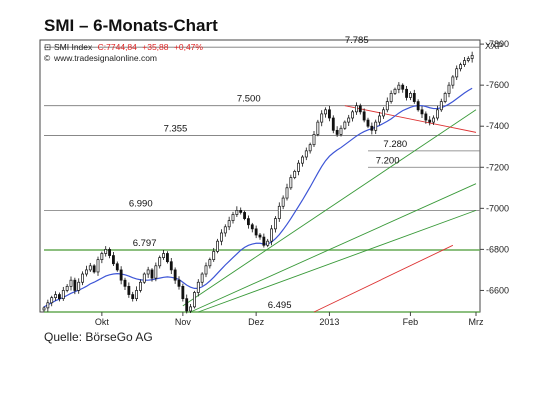 The height and width of the screenshot is (400, 560). Describe the element at coordinates (395, 144) in the screenshot. I see `level-label: 7.280` at that location.